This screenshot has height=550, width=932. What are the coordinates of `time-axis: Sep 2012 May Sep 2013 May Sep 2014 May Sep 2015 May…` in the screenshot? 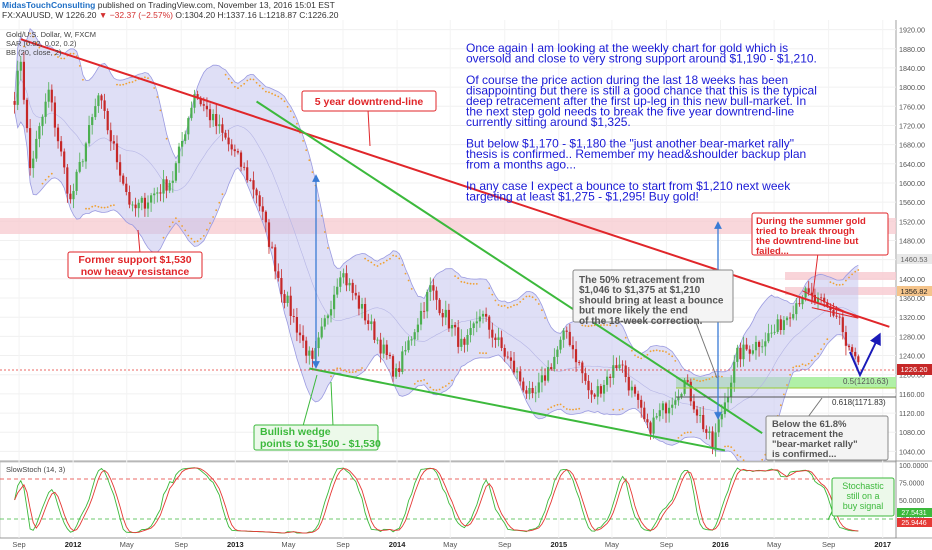 It's located at (451, 544).